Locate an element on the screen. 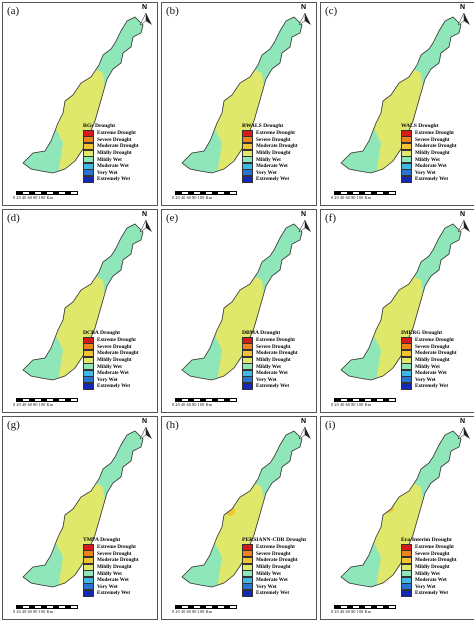 Image resolution: width=474 pixels, height=620 pixels. legend-title: RGs Drought is located at coordinates (99, 126).